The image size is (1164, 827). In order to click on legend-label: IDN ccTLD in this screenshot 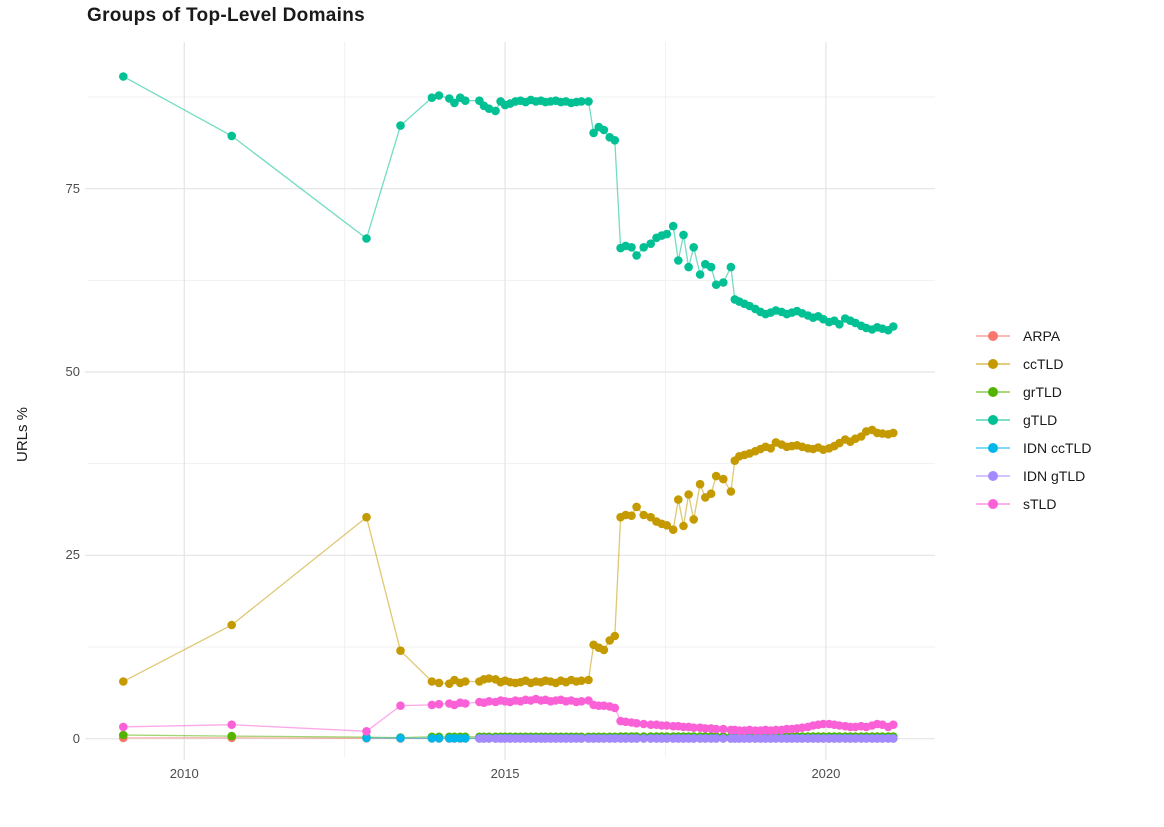, I will do `click(1057, 448)`.